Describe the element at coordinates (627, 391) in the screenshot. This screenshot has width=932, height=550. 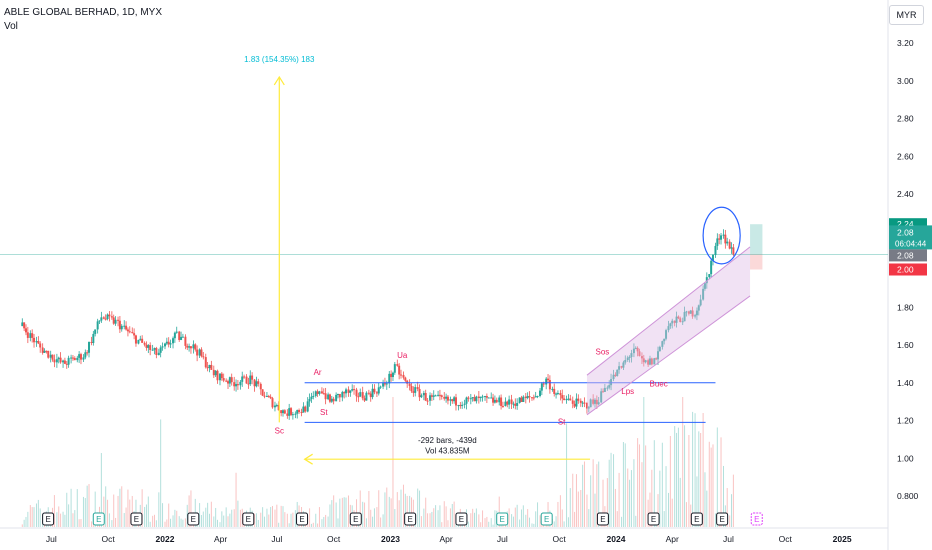
I see `wyckoff-label: Lps` at that location.